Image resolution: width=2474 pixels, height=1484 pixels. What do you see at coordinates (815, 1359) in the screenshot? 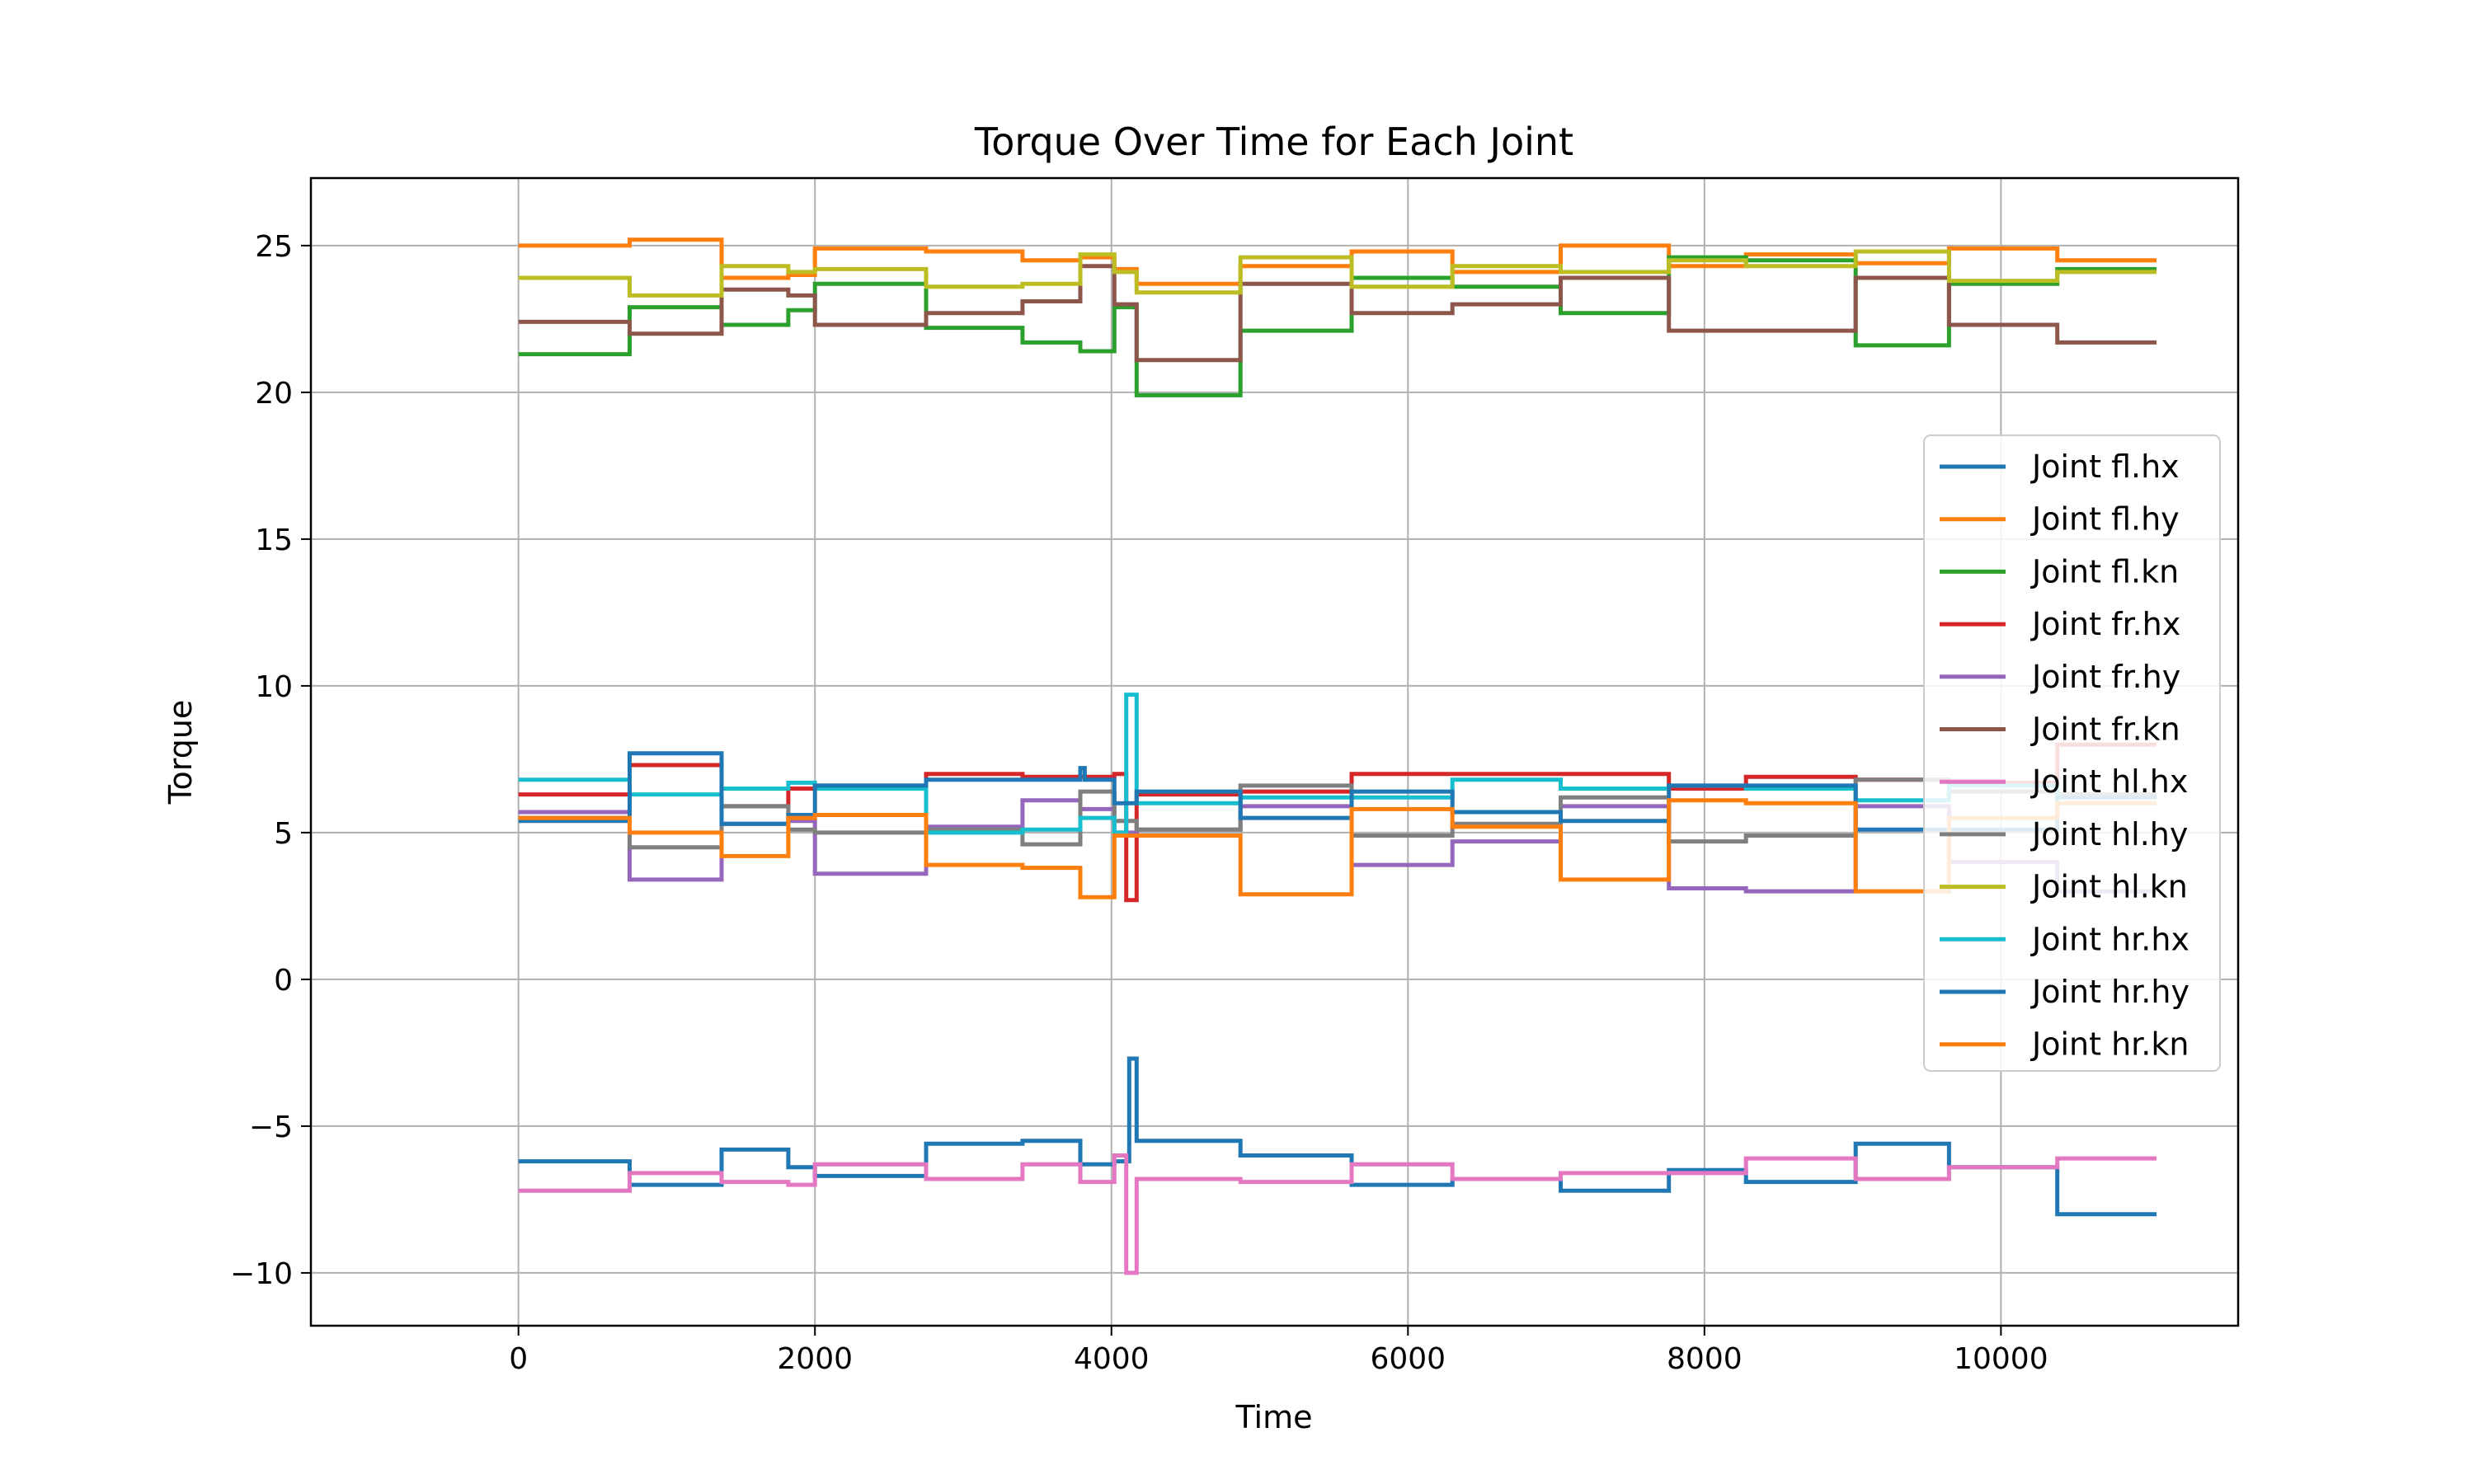
I see `x-tick-label: 2000` at bounding box center [815, 1359].